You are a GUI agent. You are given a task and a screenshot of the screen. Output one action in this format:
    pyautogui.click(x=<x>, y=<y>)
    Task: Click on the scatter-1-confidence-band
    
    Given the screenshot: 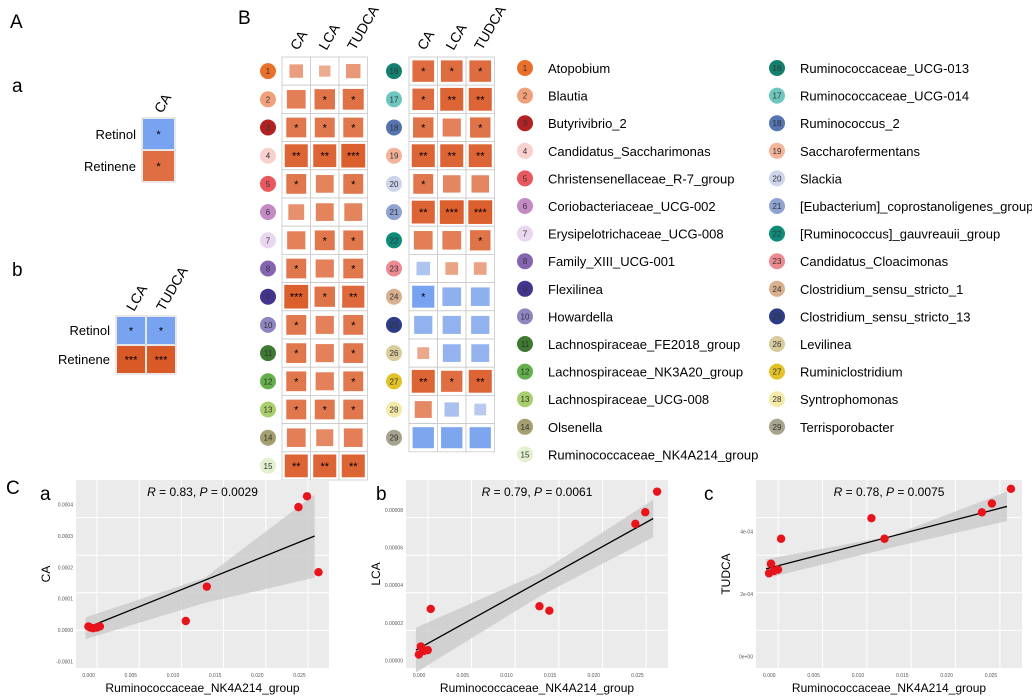 What is the action you would take?
    pyautogui.click(x=200, y=567)
    